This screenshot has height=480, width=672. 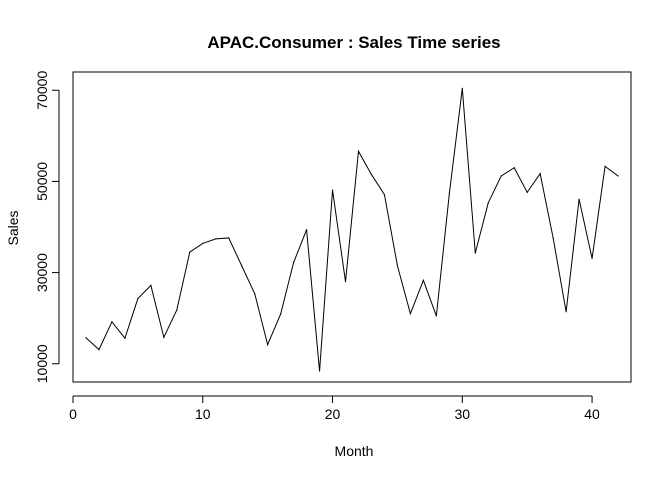 What do you see at coordinates (47, 227) in the screenshot?
I see `y-axis: 10000 30000 50000 70000` at bounding box center [47, 227].